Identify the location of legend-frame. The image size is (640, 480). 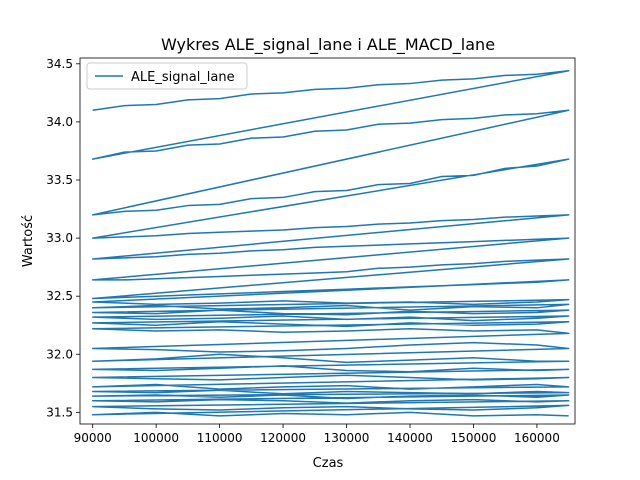
(167, 76).